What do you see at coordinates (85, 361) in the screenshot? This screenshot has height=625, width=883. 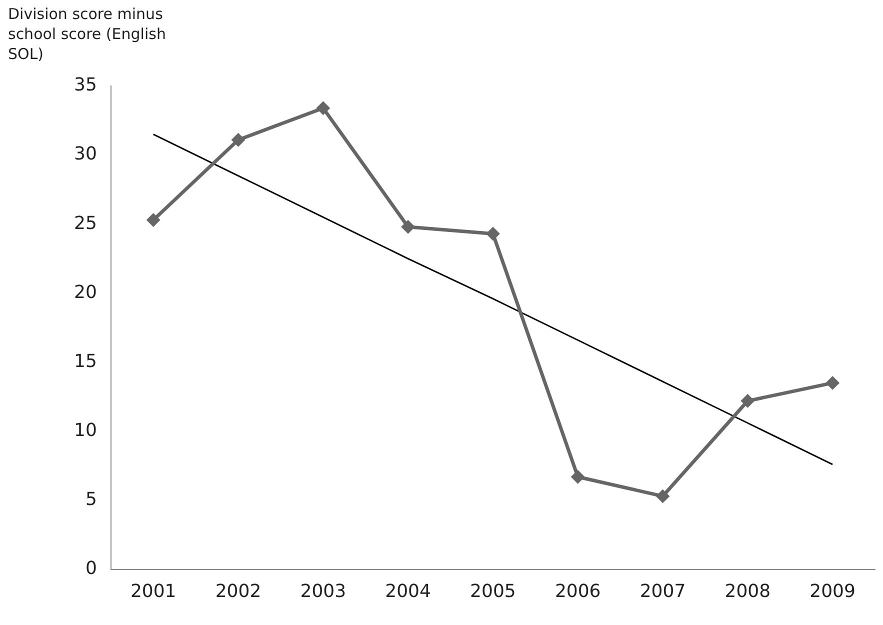 I see `y-tick-label: 15` at bounding box center [85, 361].